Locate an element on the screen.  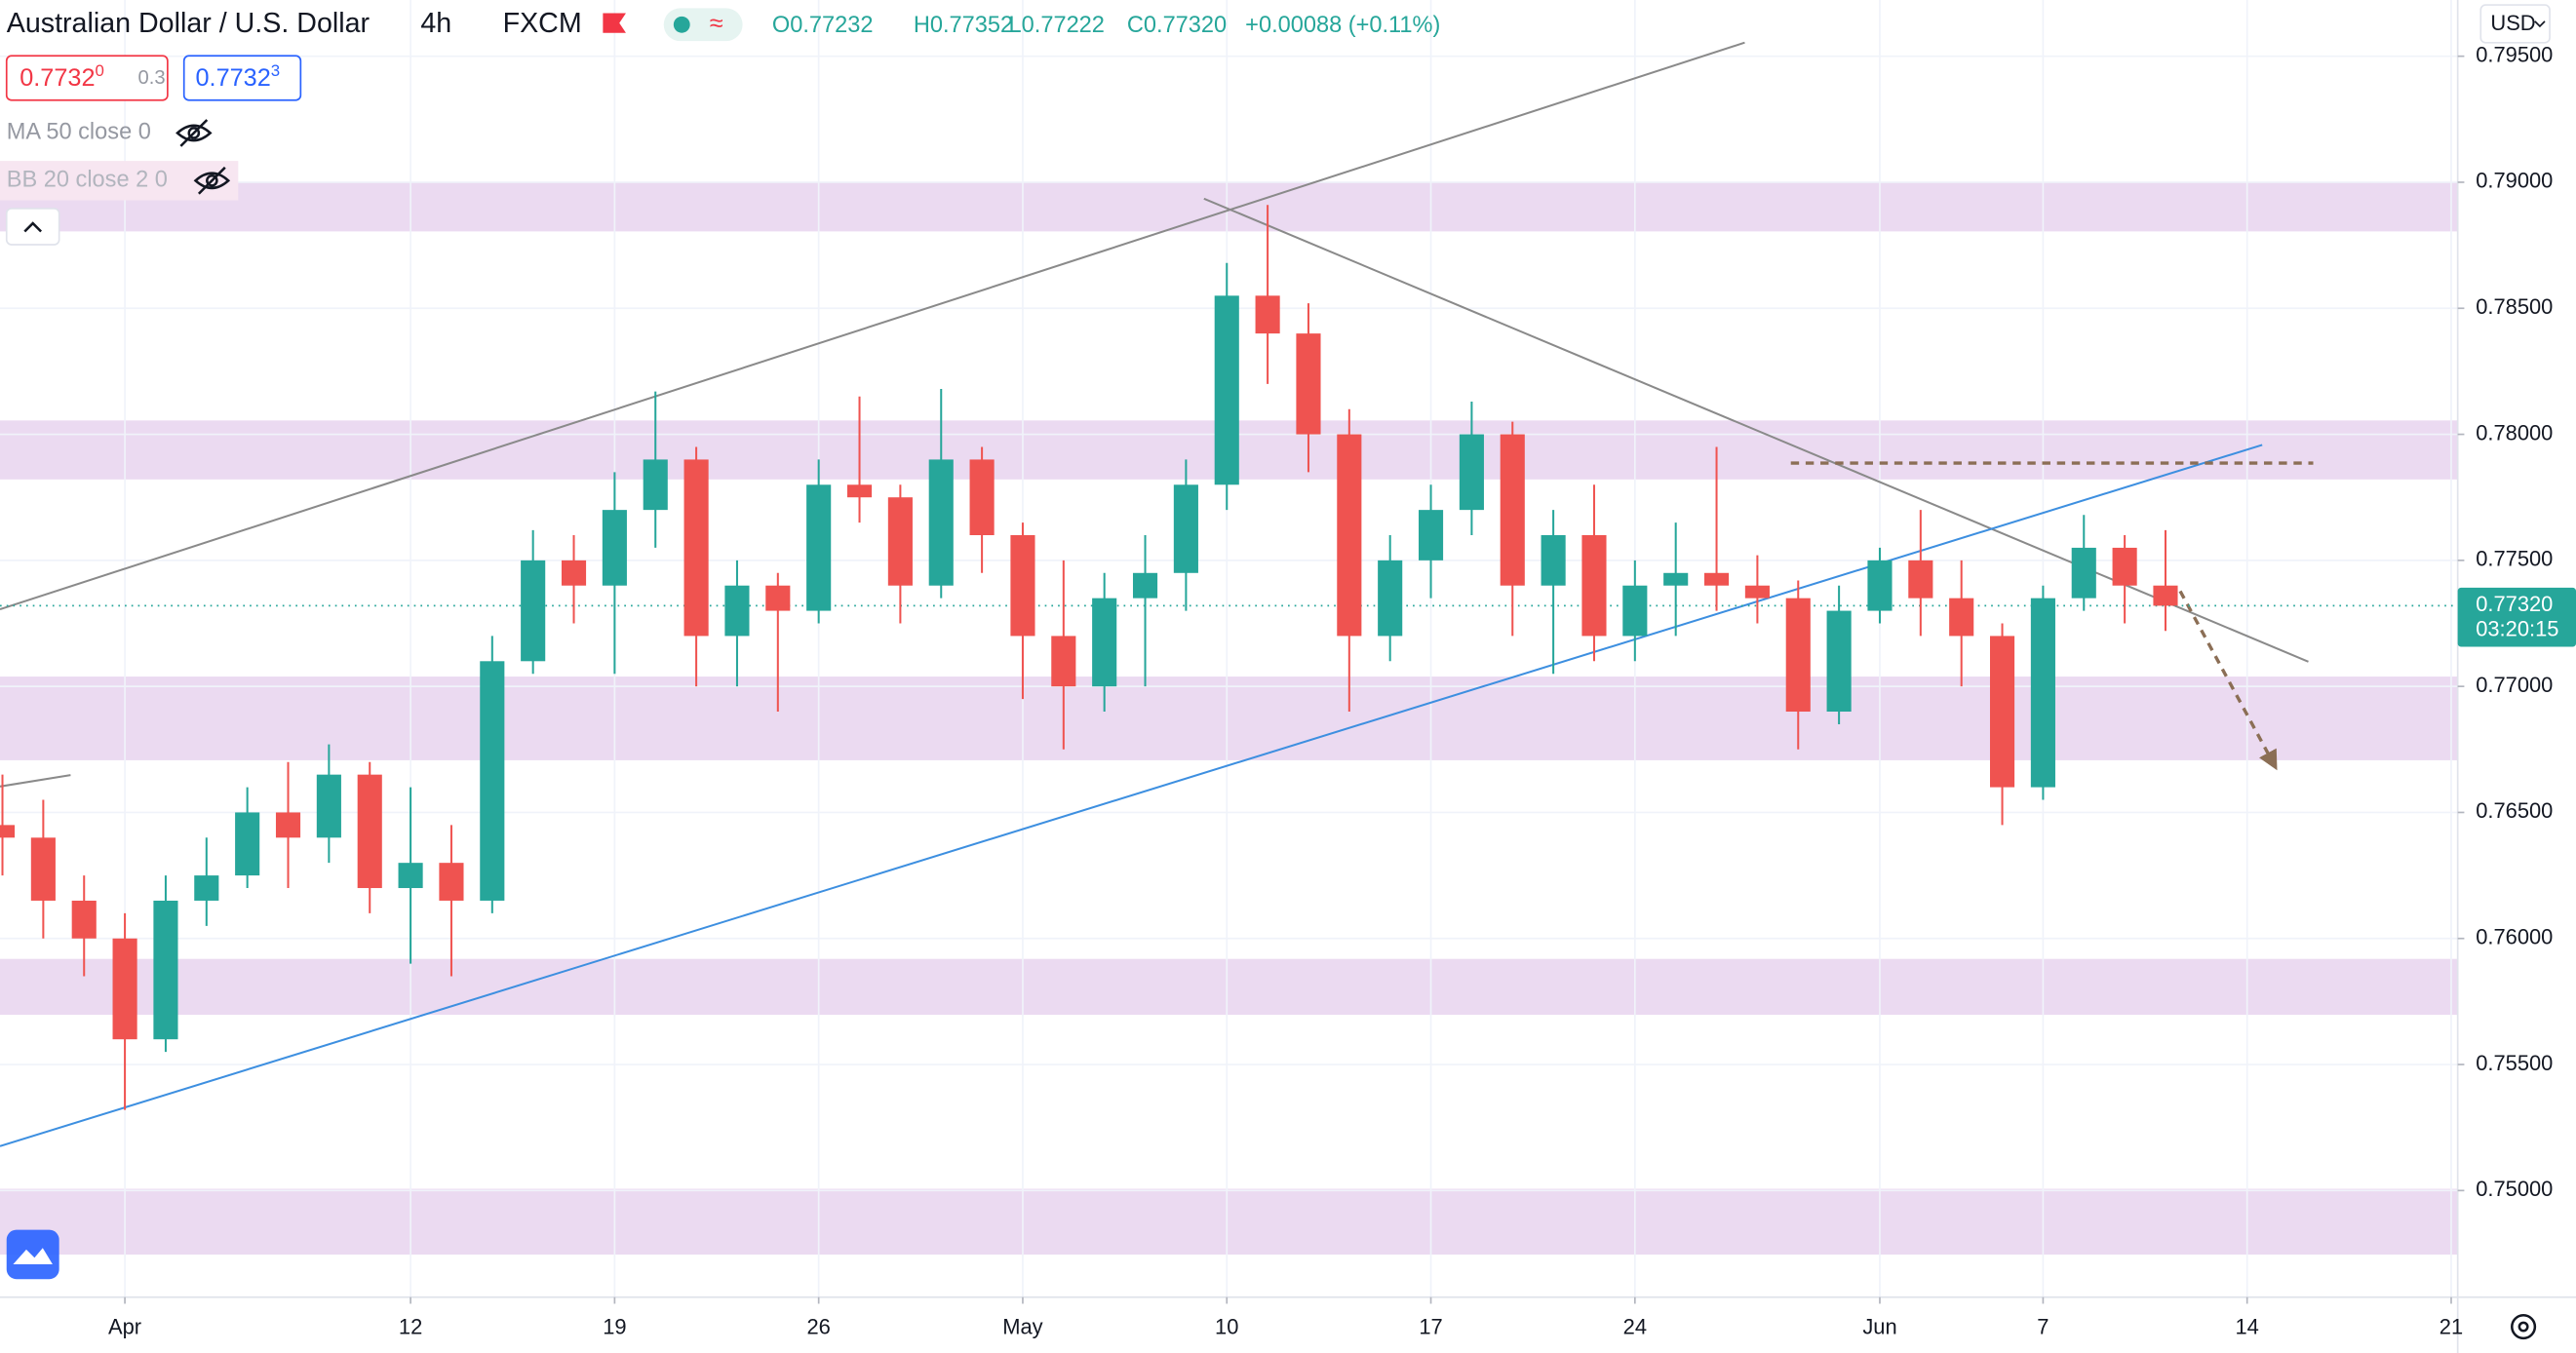
y-tick-label: 0.79500 is located at coordinates (2514, 54).